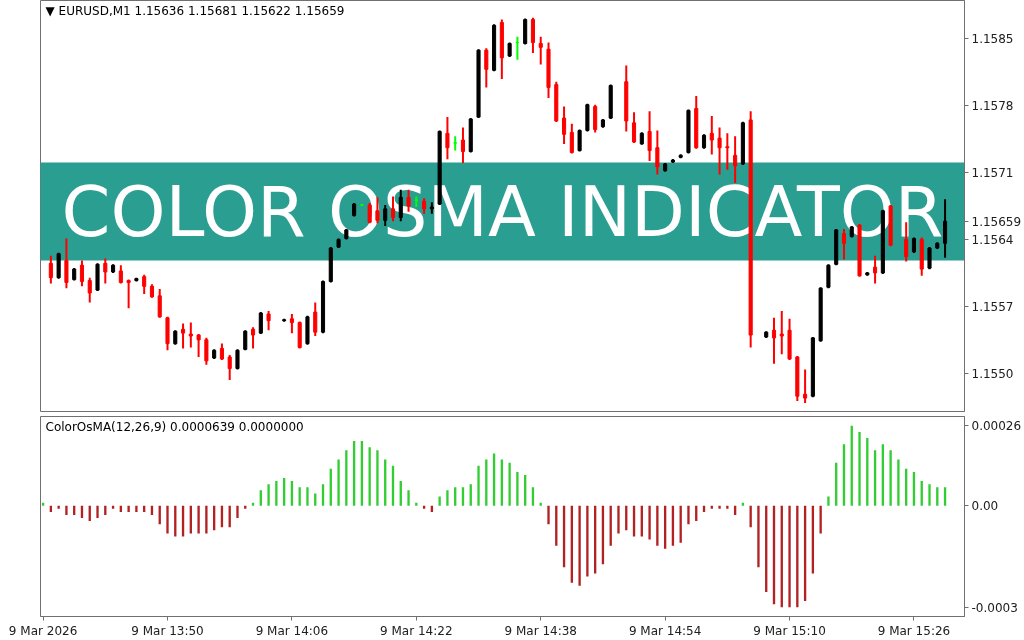 Image resolution: width=1024 pixels, height=640 pixels. I want to click on y-tick-label: -0.0003, so click(994, 607).